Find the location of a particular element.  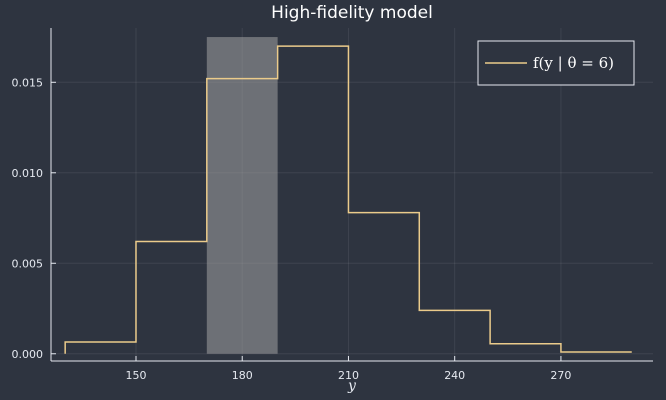

y-tick-label: 0.015 is located at coordinates (28, 82).